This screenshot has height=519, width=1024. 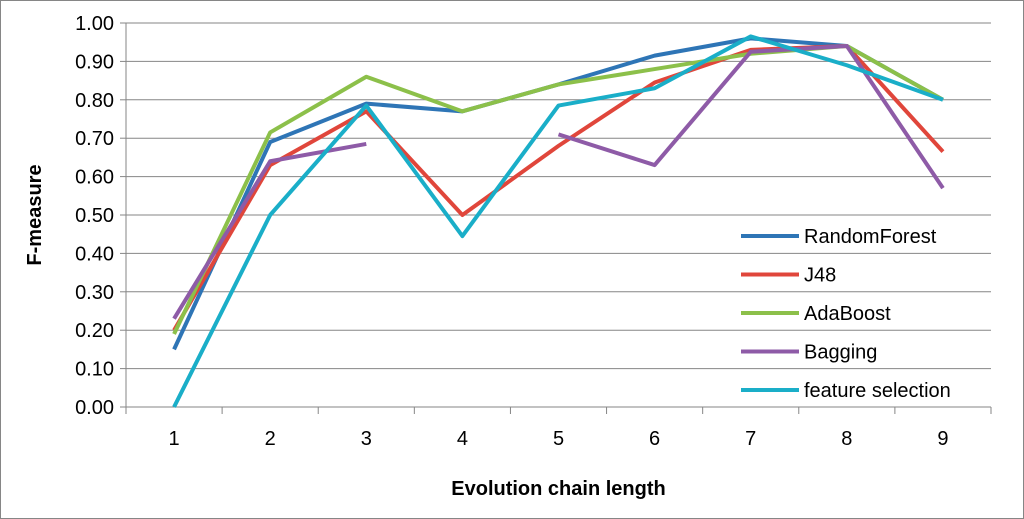 I want to click on legend-label: RandomForest, so click(x=870, y=237).